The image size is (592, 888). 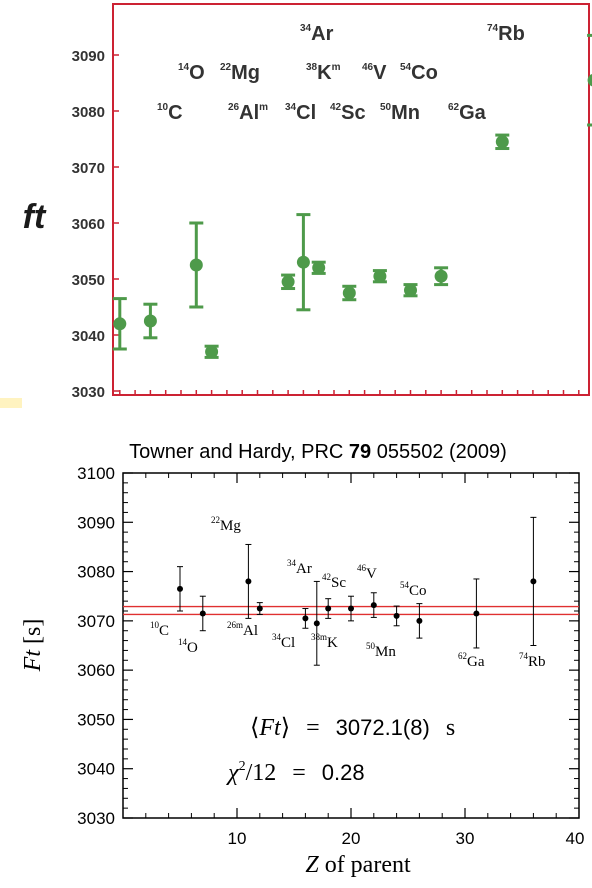 What do you see at coordinates (96, 621) in the screenshot?
I see `bottom-y-tick-label: 3070` at bounding box center [96, 621].